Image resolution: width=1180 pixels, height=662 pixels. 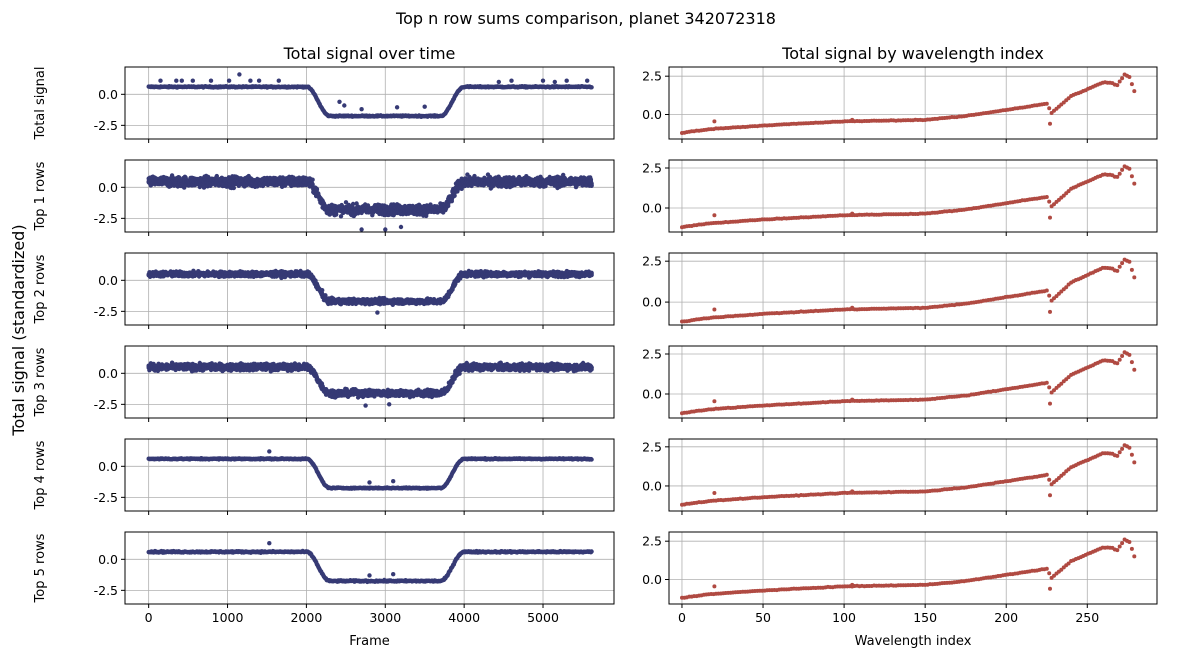 I want to click on row-y-label: Total signal, so click(x=40, y=104).